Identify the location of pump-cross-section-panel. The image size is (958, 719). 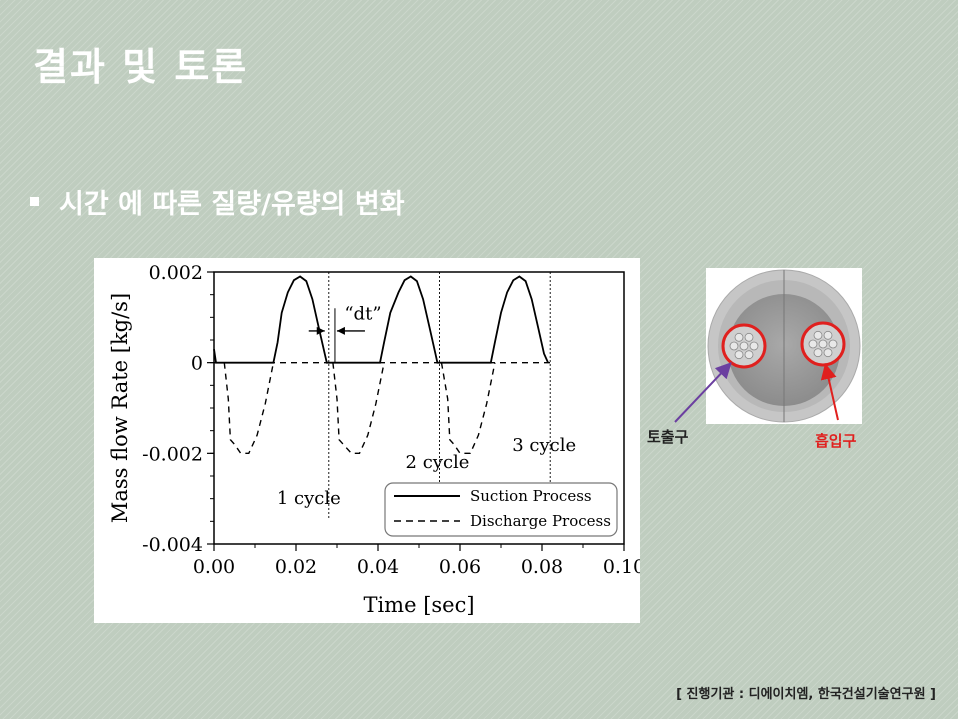
(784, 346).